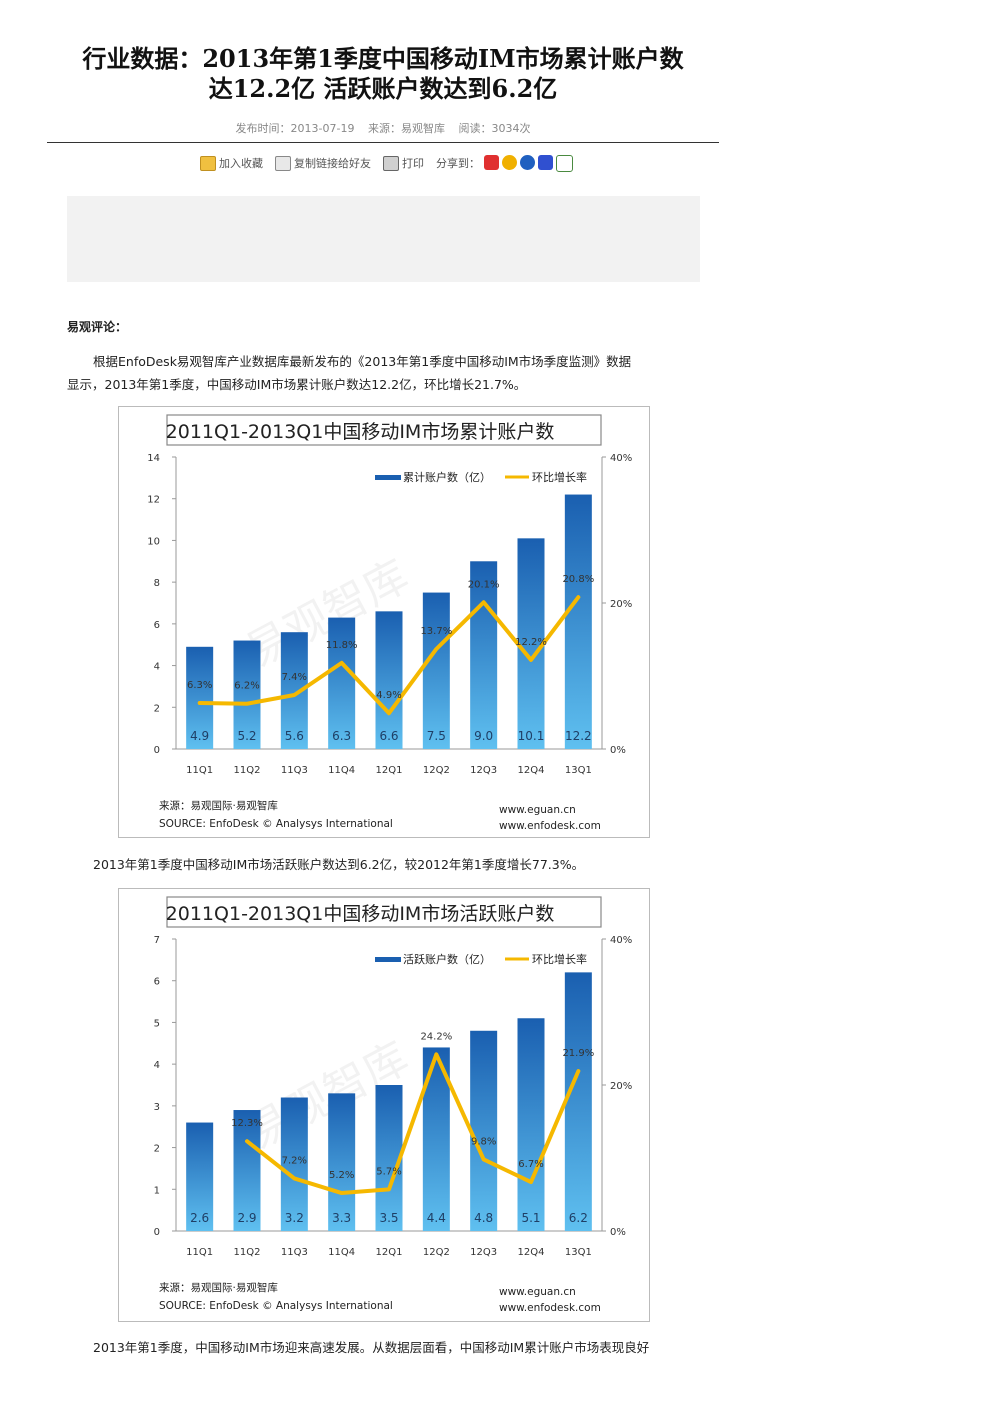  I want to click on bar-value-label: 7.5, so click(436, 736).